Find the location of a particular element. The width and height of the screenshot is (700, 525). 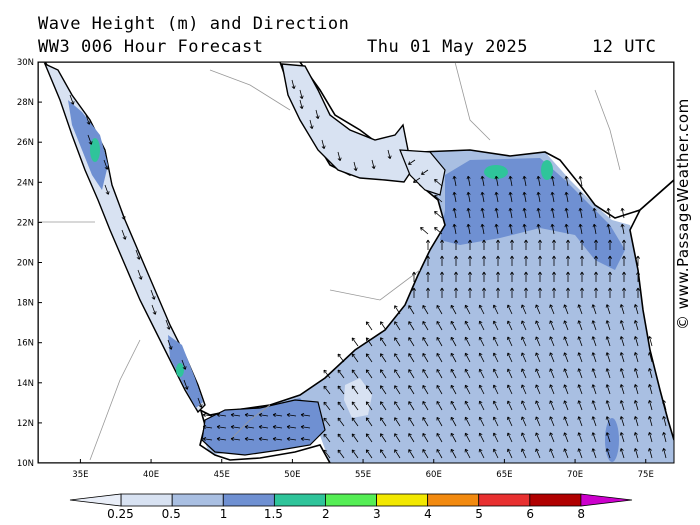

forecast-date: Thu 01 May 2025 is located at coordinates (448, 47).